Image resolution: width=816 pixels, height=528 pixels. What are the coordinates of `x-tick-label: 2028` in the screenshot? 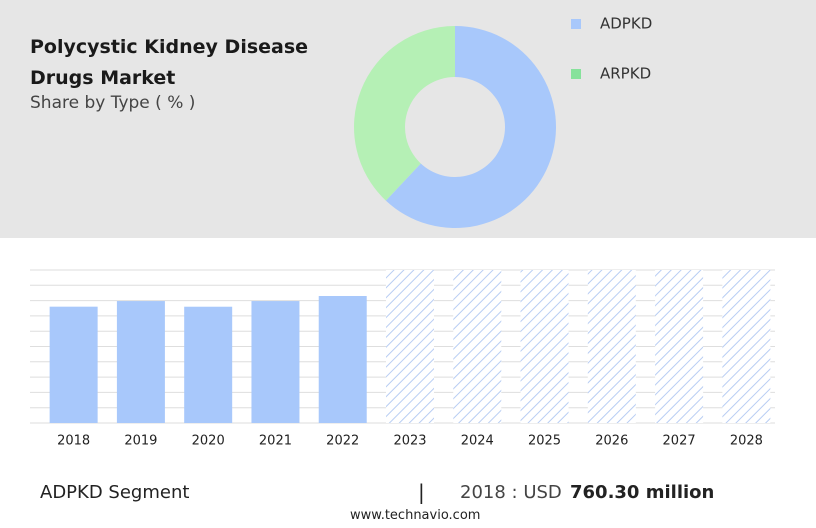 It's located at (746, 441).